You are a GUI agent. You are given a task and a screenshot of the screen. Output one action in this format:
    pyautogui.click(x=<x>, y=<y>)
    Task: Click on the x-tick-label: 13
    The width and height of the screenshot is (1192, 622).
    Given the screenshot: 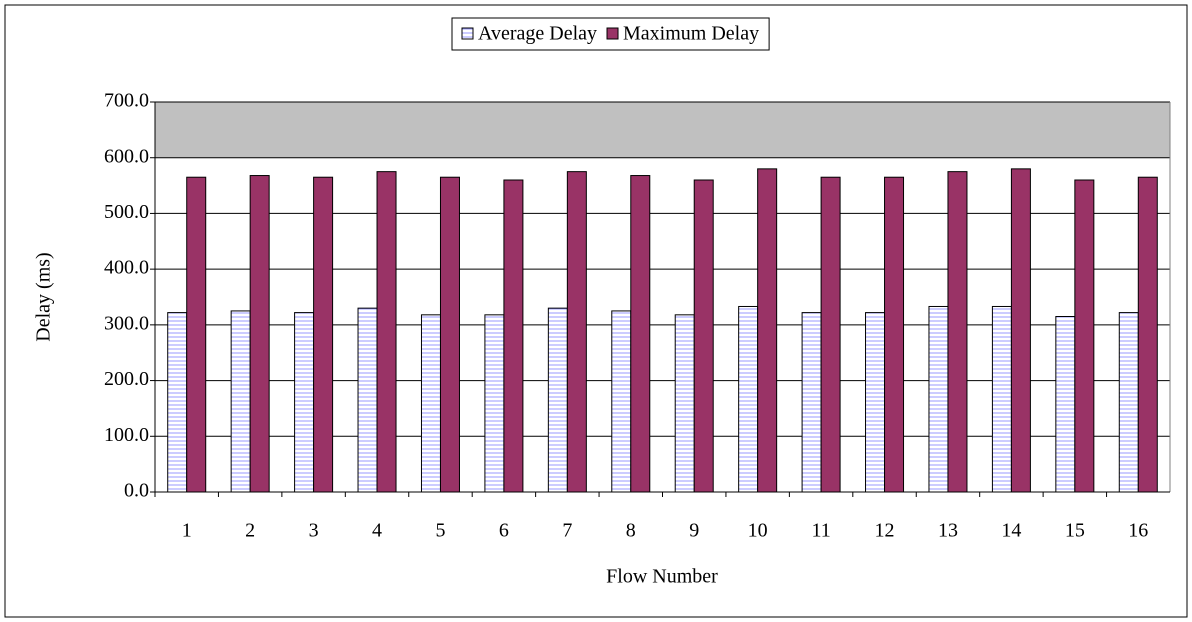 What is the action you would take?
    pyautogui.click(x=948, y=531)
    